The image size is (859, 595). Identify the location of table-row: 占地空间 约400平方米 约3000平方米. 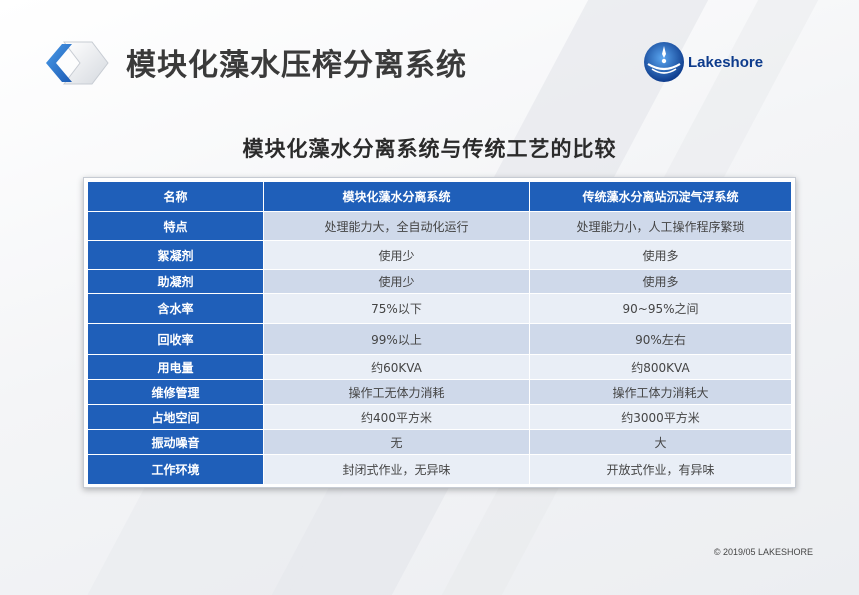
(439, 417).